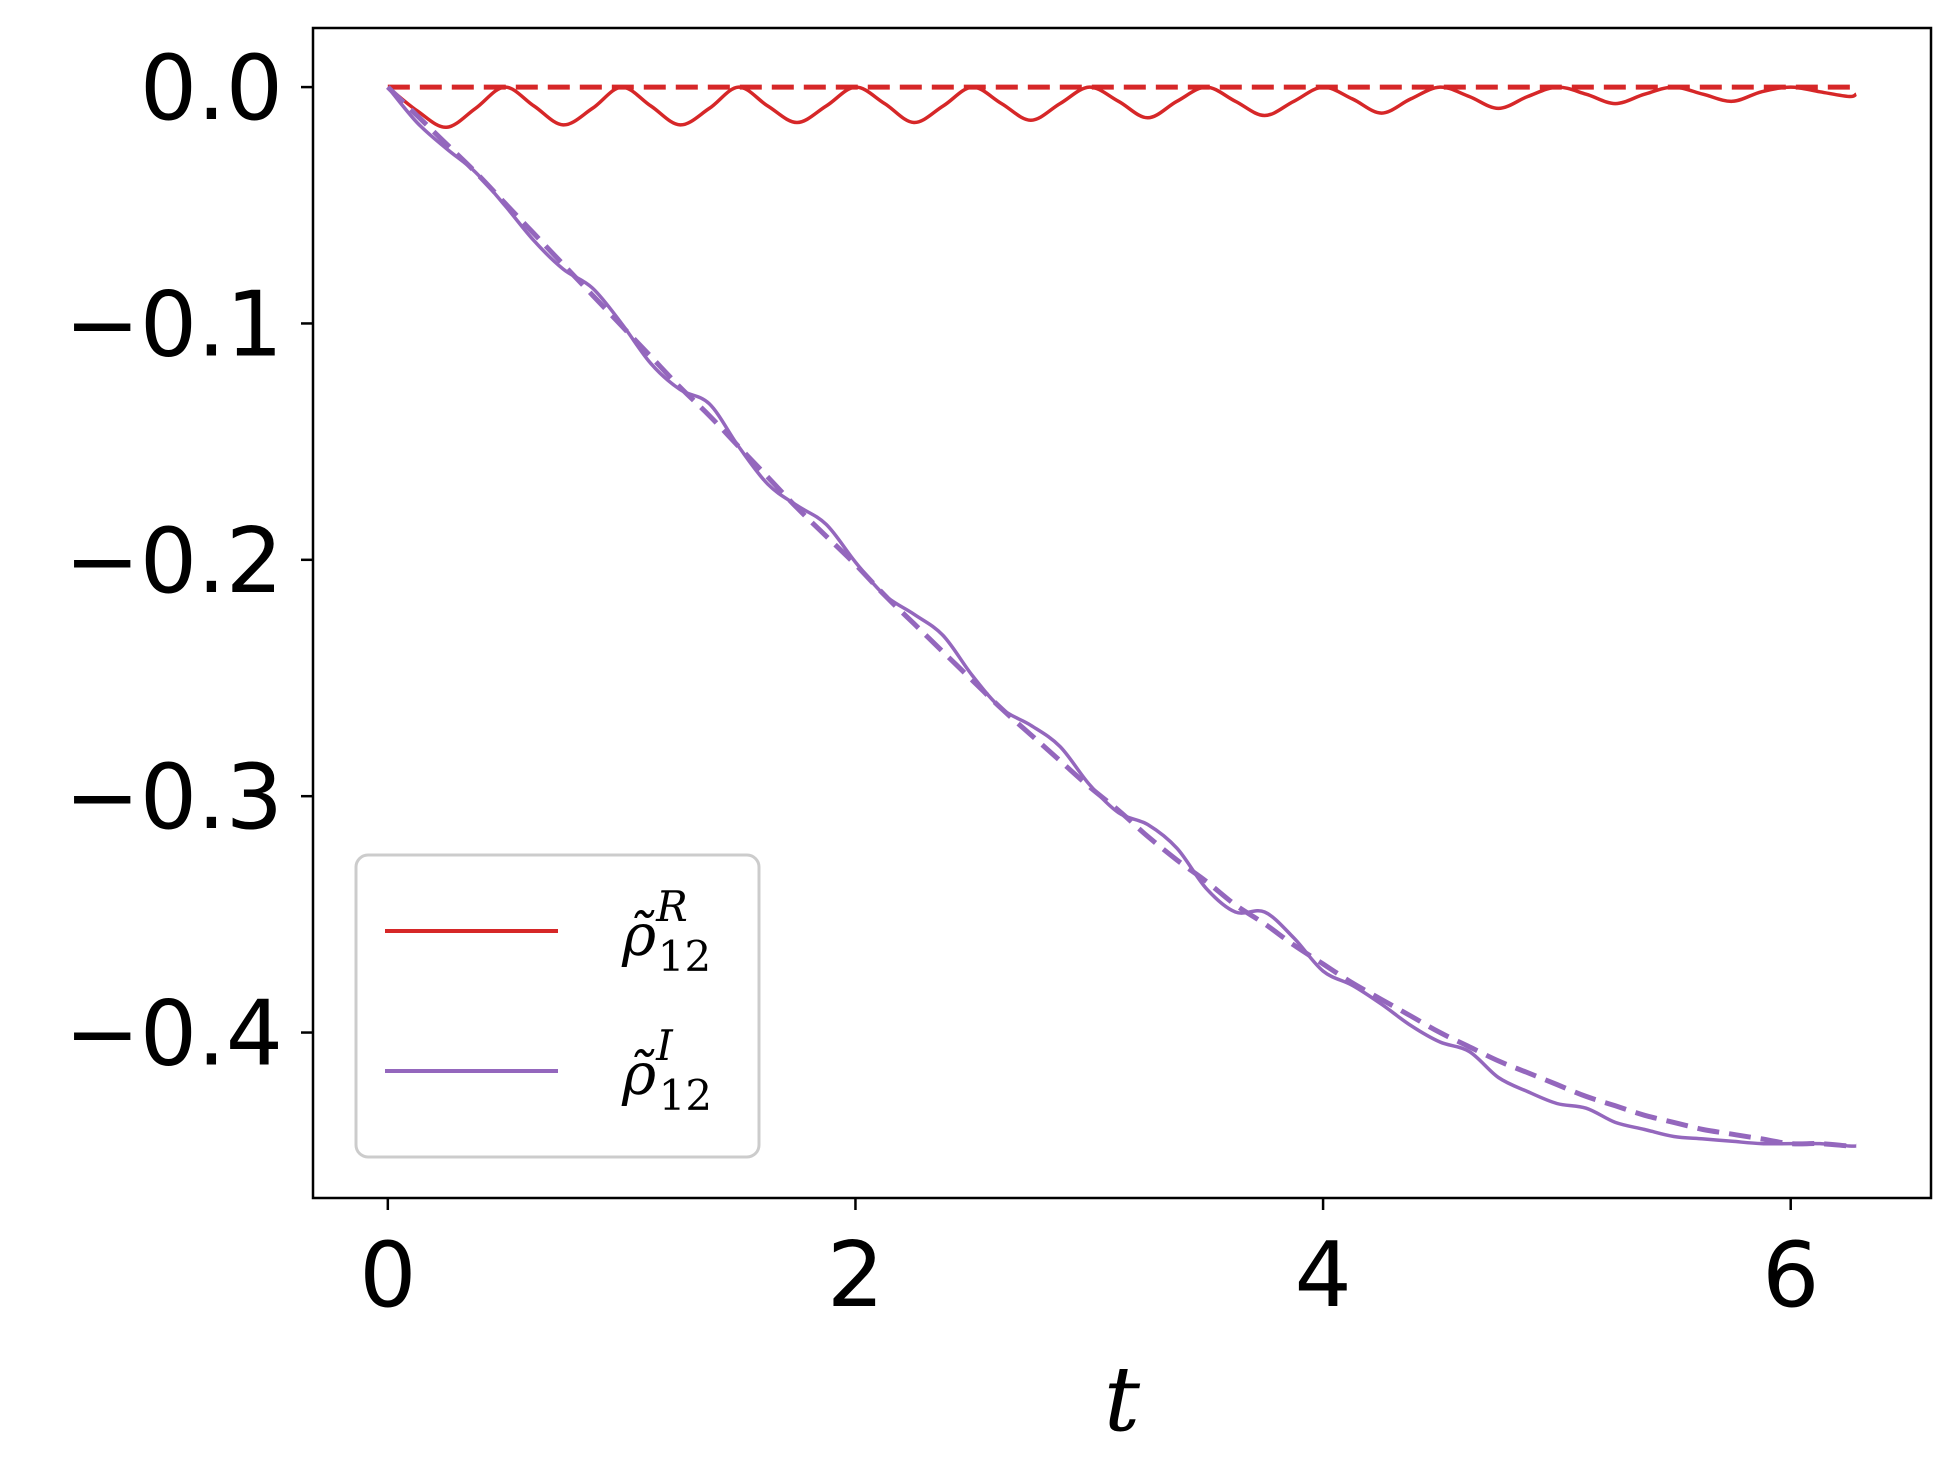 The height and width of the screenshot is (1474, 1954). What do you see at coordinates (173, 797) in the screenshot?
I see `y-tick-label: −0.3` at bounding box center [173, 797].